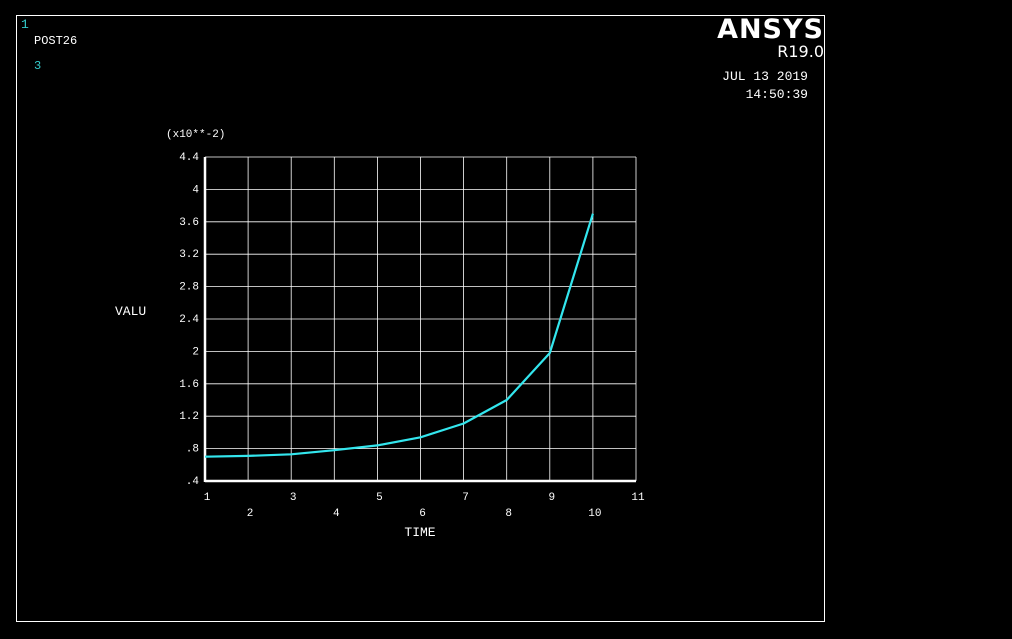 Image resolution: width=1012 pixels, height=639 pixels. Describe the element at coordinates (765, 76) in the screenshot. I see `date-stamp: JUL 13 2019` at that location.